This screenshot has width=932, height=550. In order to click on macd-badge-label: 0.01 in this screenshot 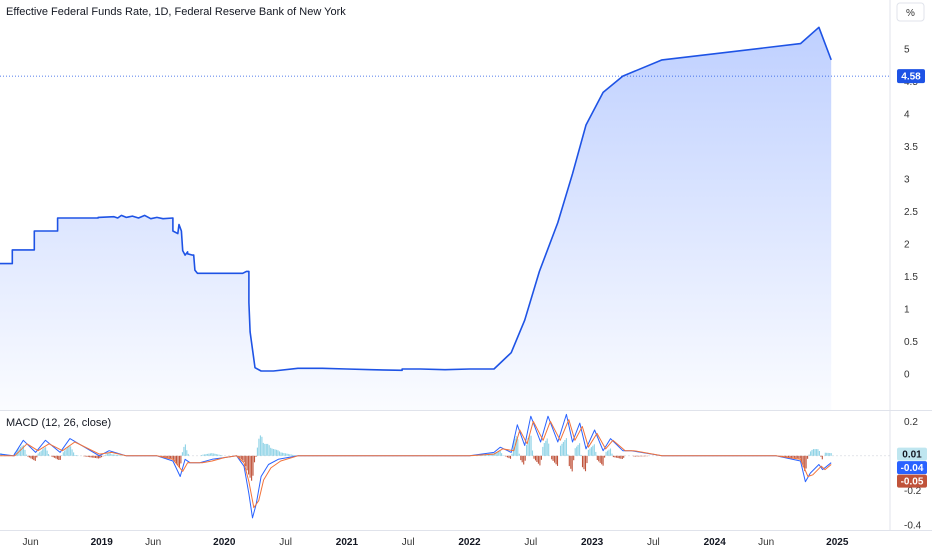, I will do `click(912, 455)`.